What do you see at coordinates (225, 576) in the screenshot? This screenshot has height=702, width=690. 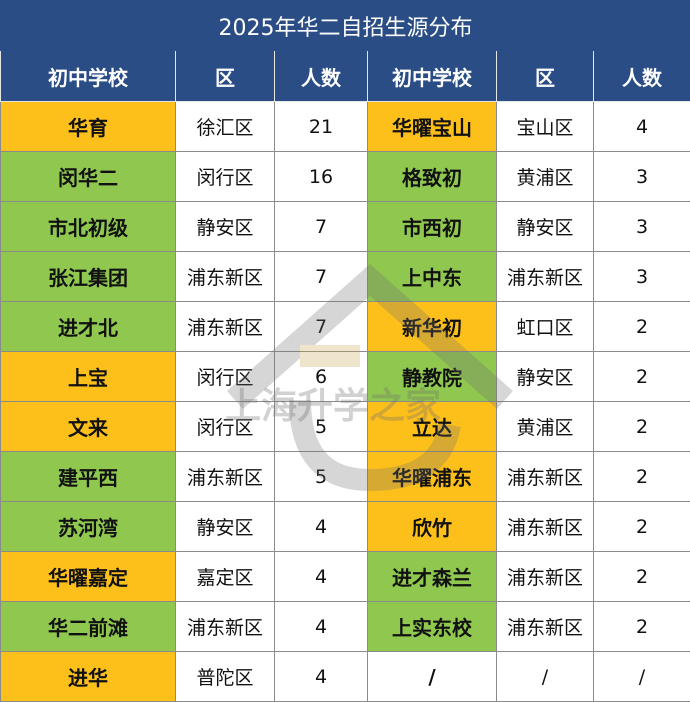 I see `district-cell-left: 嘉定区` at bounding box center [225, 576].